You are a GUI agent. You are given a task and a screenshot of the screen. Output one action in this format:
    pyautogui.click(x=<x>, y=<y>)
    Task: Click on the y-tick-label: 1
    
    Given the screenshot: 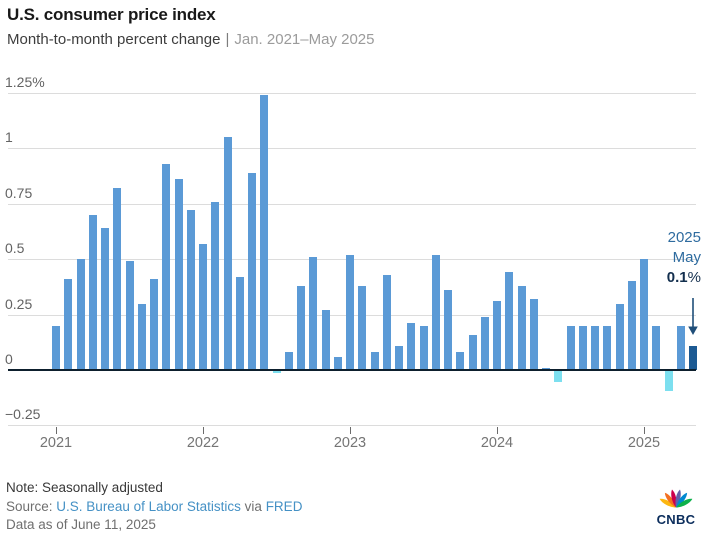 What is the action you would take?
    pyautogui.click(x=9, y=137)
    